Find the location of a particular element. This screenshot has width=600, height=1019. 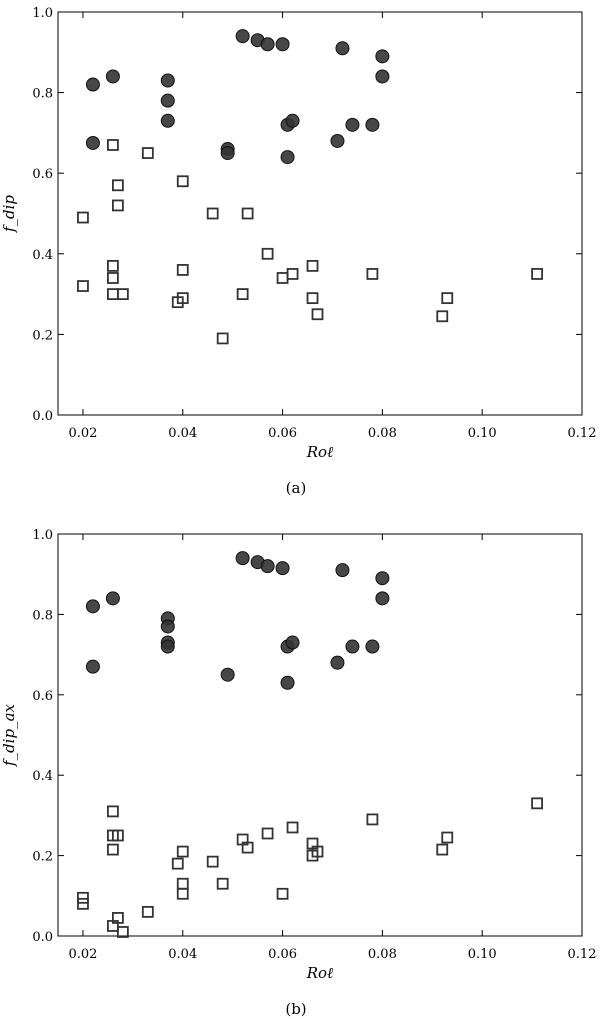

y-axis-label: f_dip_ax is located at coordinates (9, 734).